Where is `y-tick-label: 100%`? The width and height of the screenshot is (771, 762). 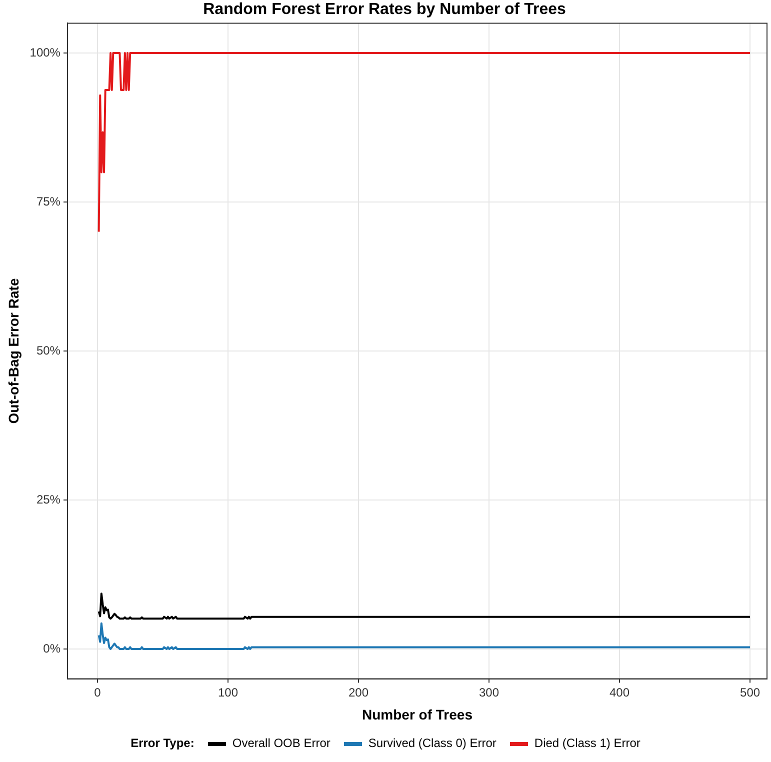 y-tick-label: 100% is located at coordinates (45, 52).